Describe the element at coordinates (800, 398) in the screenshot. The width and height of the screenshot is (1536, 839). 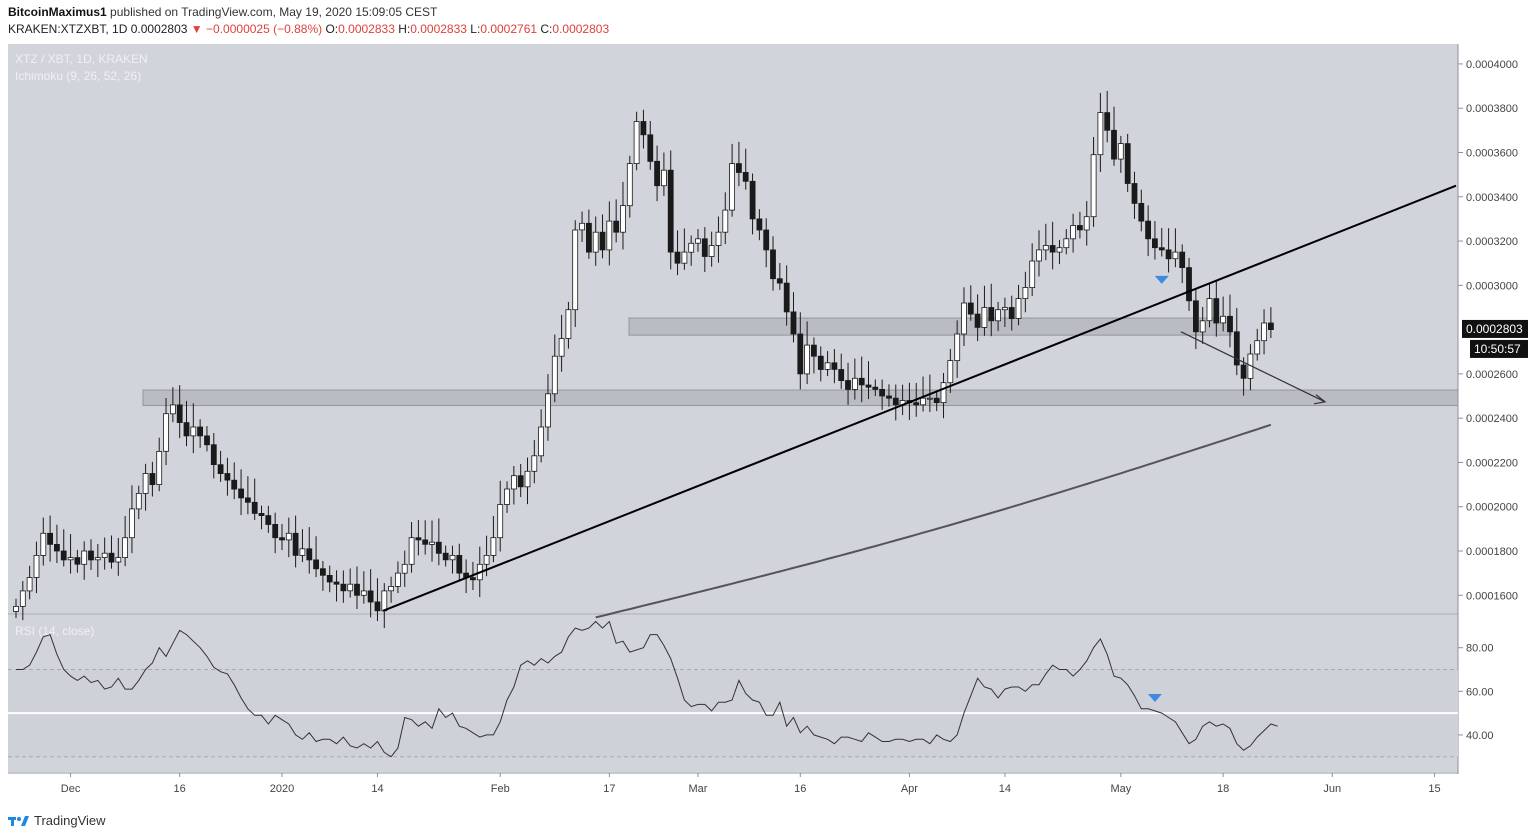
I see `support-zone` at that location.